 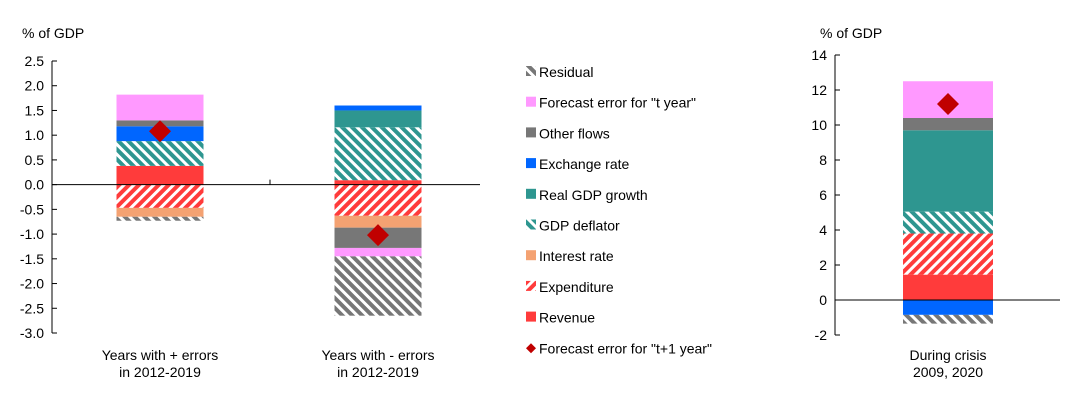 I want to click on legend-label-exchange-rate: Exchange rate, so click(x=584, y=164).